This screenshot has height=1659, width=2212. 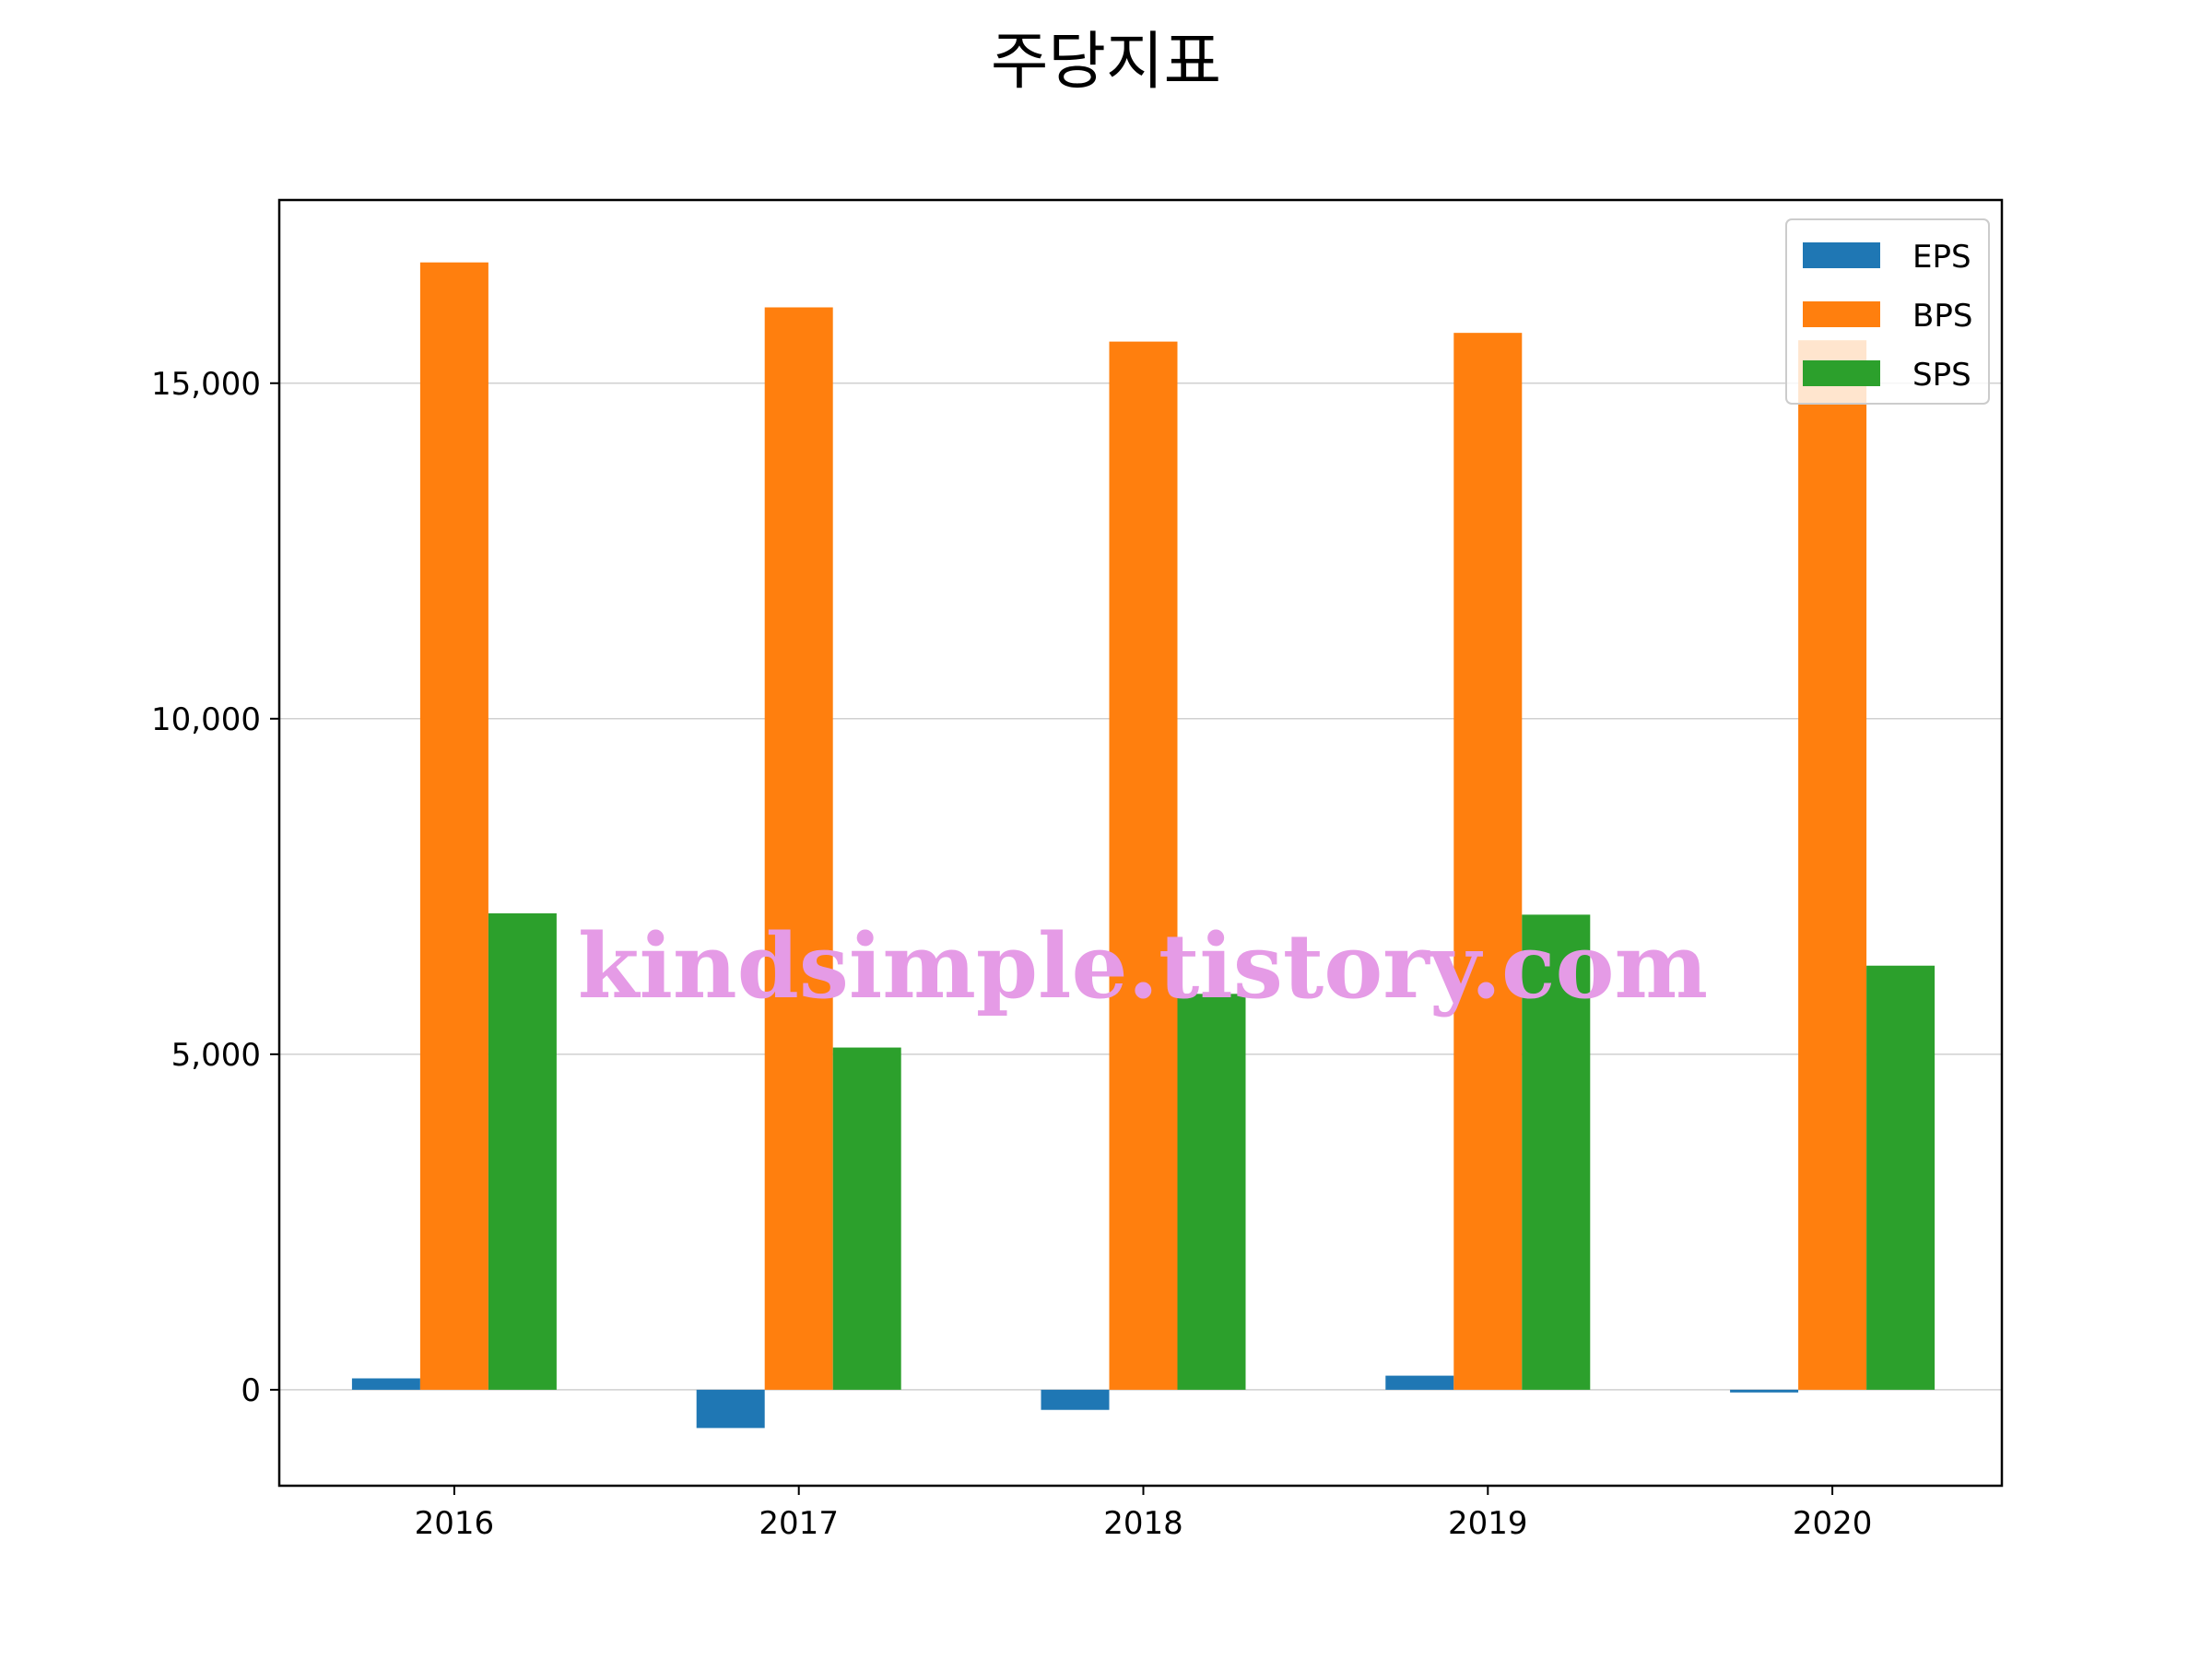 I want to click on x-axis: 2016 2017 2018 2019 2020, so click(x=1144, y=1514).